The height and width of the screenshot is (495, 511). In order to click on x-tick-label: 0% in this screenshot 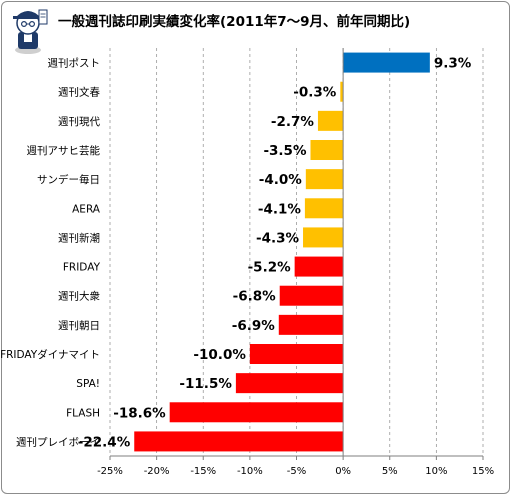, I will do `click(343, 471)`.